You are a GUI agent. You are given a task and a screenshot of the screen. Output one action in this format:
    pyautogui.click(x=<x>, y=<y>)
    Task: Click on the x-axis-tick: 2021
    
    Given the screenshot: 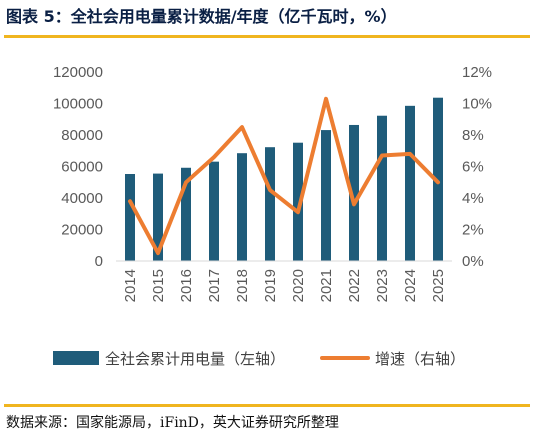 What is the action you would take?
    pyautogui.click(x=326, y=285)
    